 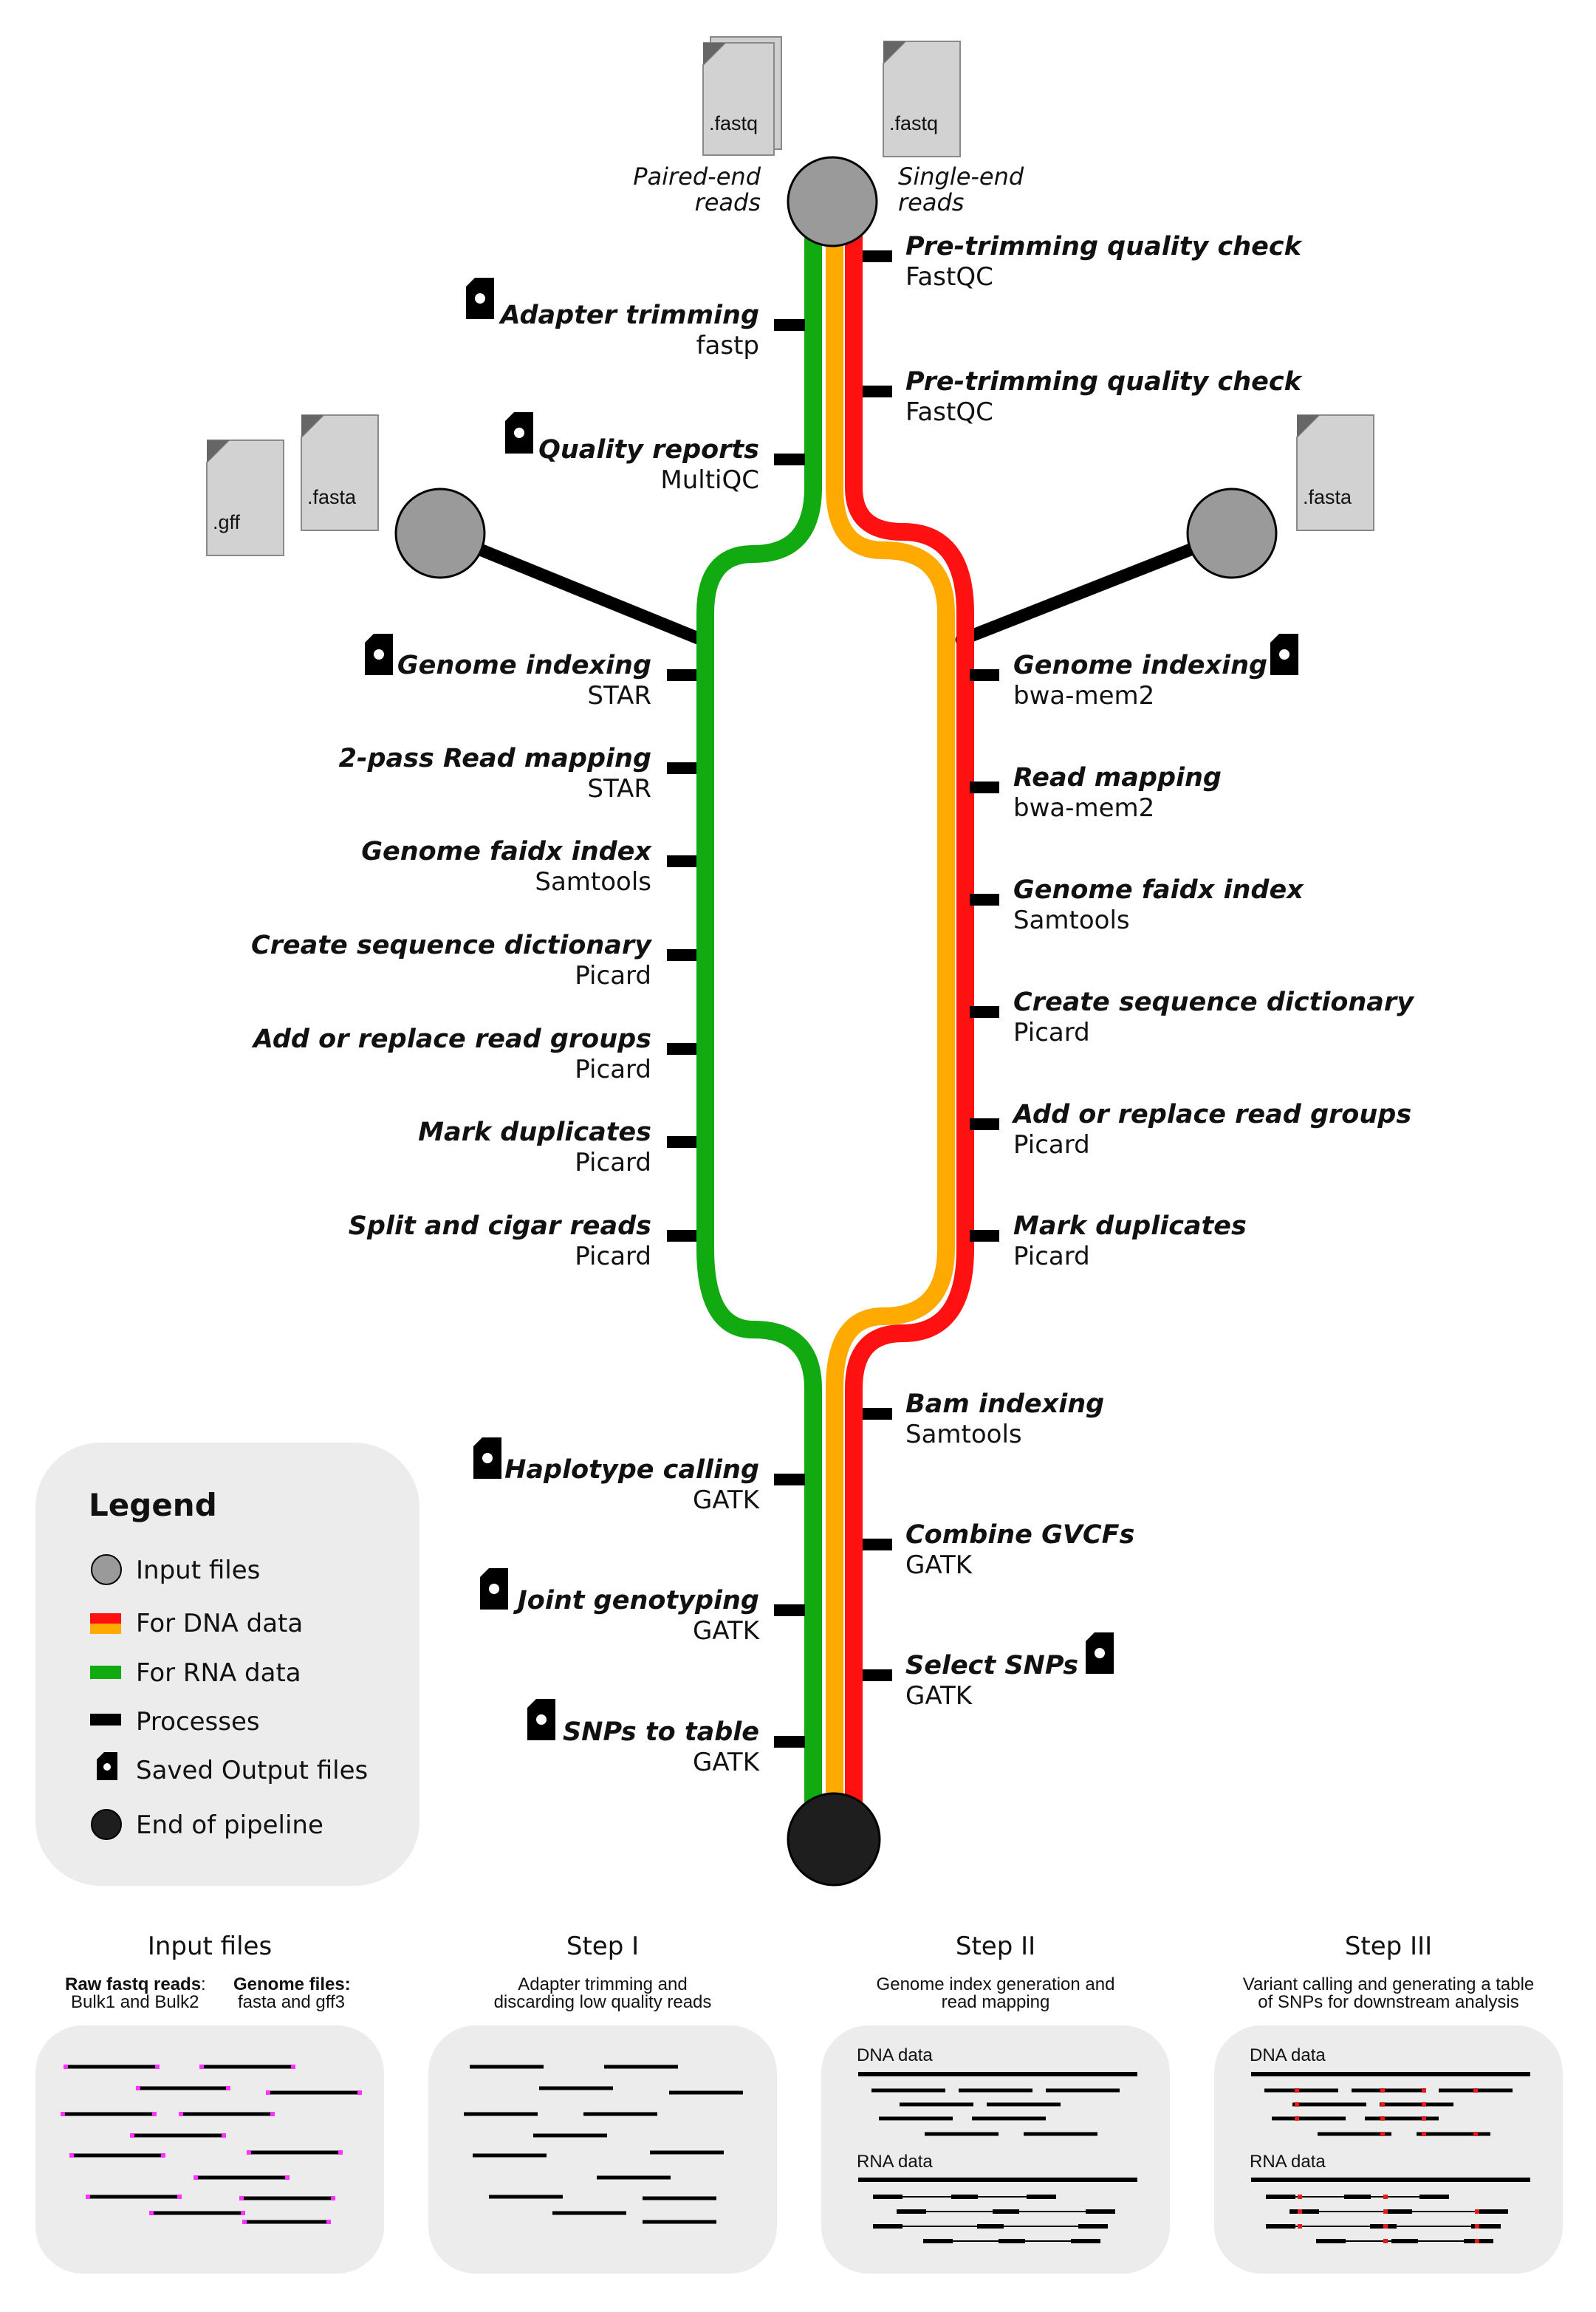 What do you see at coordinates (1288, 2055) in the screenshot?
I see `panel-step3-dna-label: DNA data` at bounding box center [1288, 2055].